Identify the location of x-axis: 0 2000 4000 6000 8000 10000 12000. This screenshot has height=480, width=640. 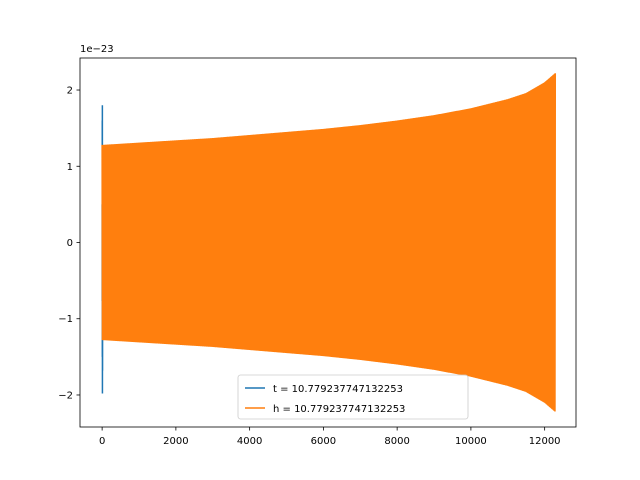
(330, 437).